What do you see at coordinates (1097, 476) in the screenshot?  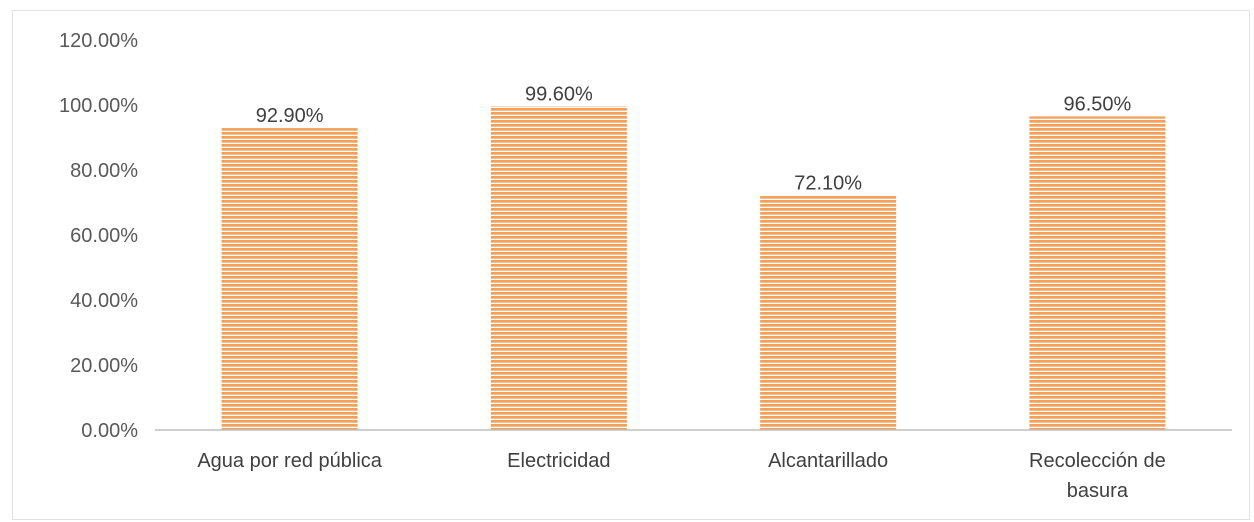 I see `x-tick-label: Recolección de basura` at bounding box center [1097, 476].